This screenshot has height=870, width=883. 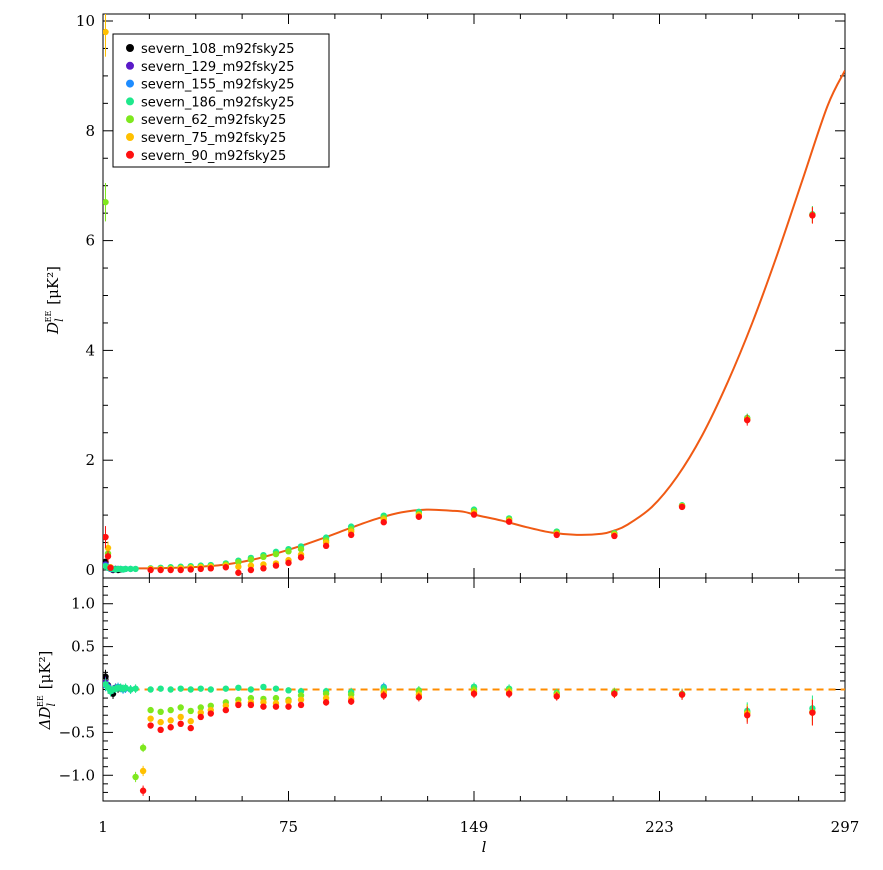 I want to click on y-tick-label: −1.0, so click(x=77, y=775).